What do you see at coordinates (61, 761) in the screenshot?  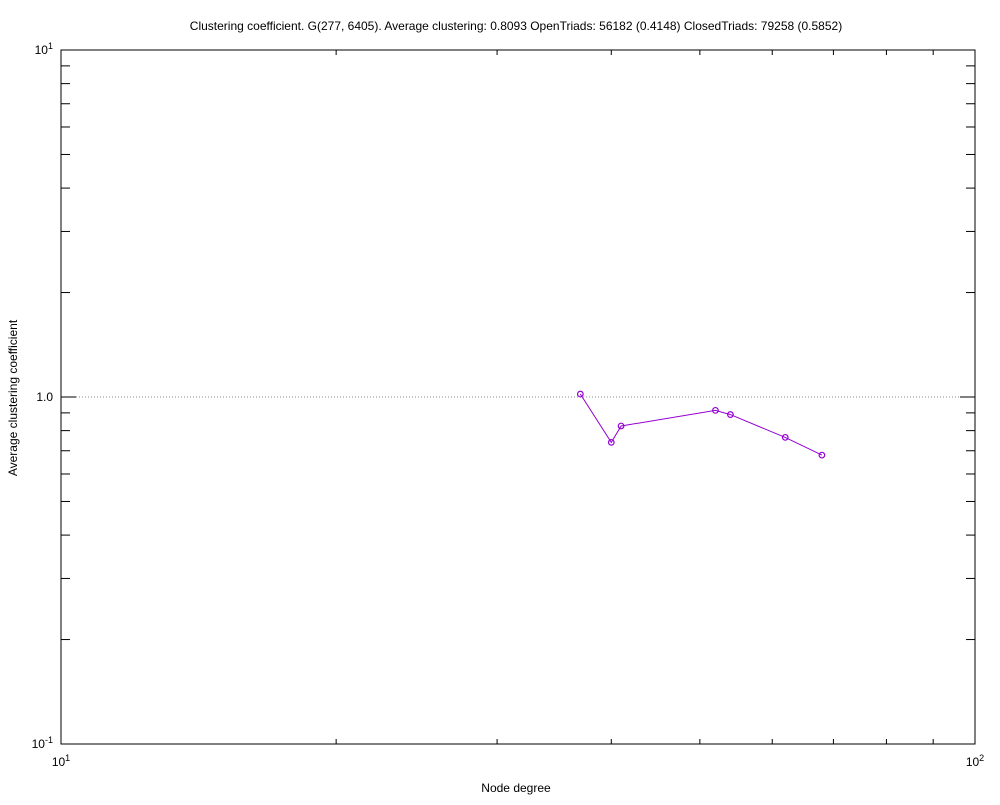 I see `x-tick-label: 10¹` at bounding box center [61, 761].